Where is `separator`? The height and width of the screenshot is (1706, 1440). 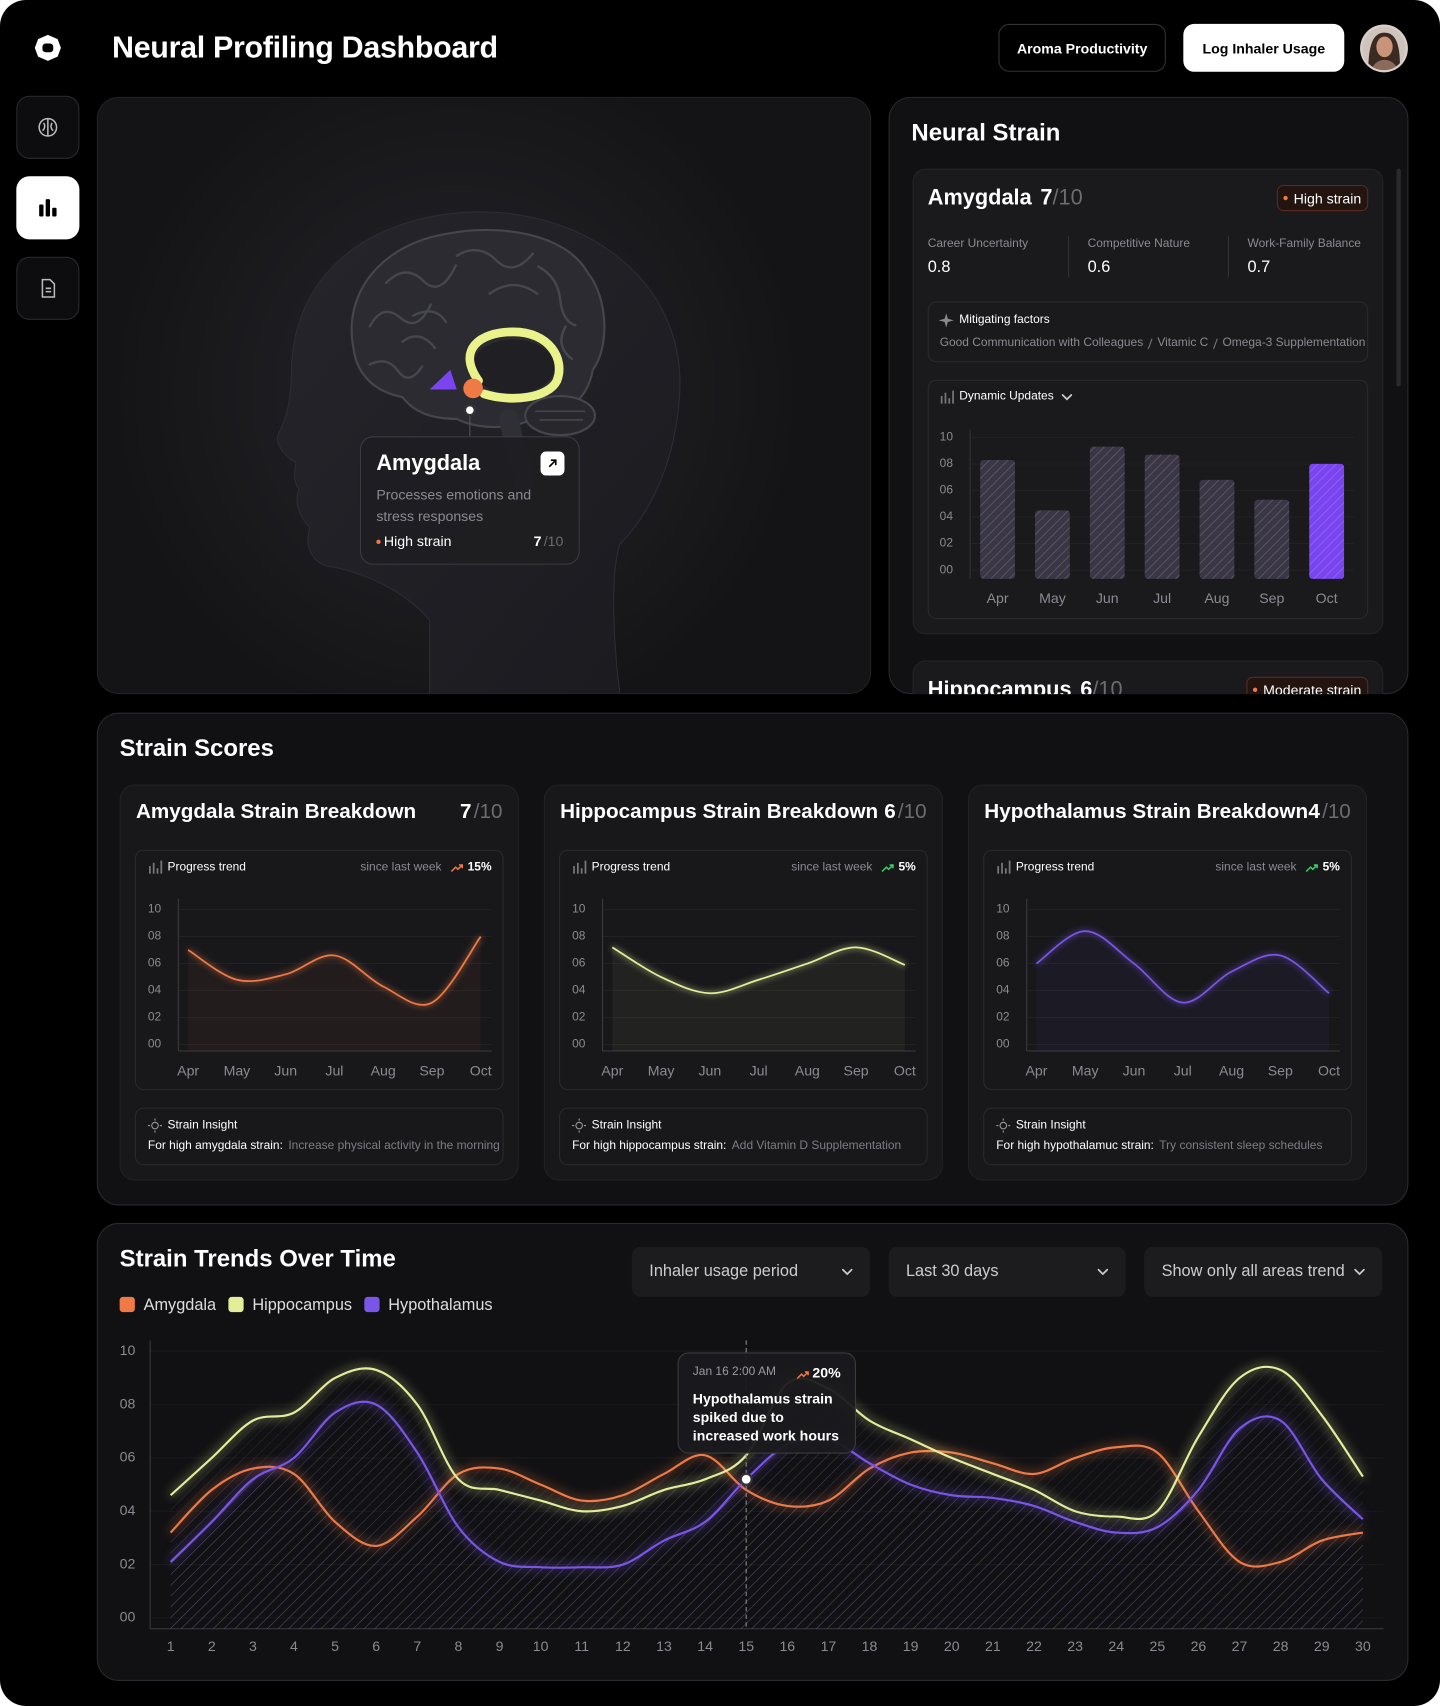 separator is located at coordinates (1150, 344).